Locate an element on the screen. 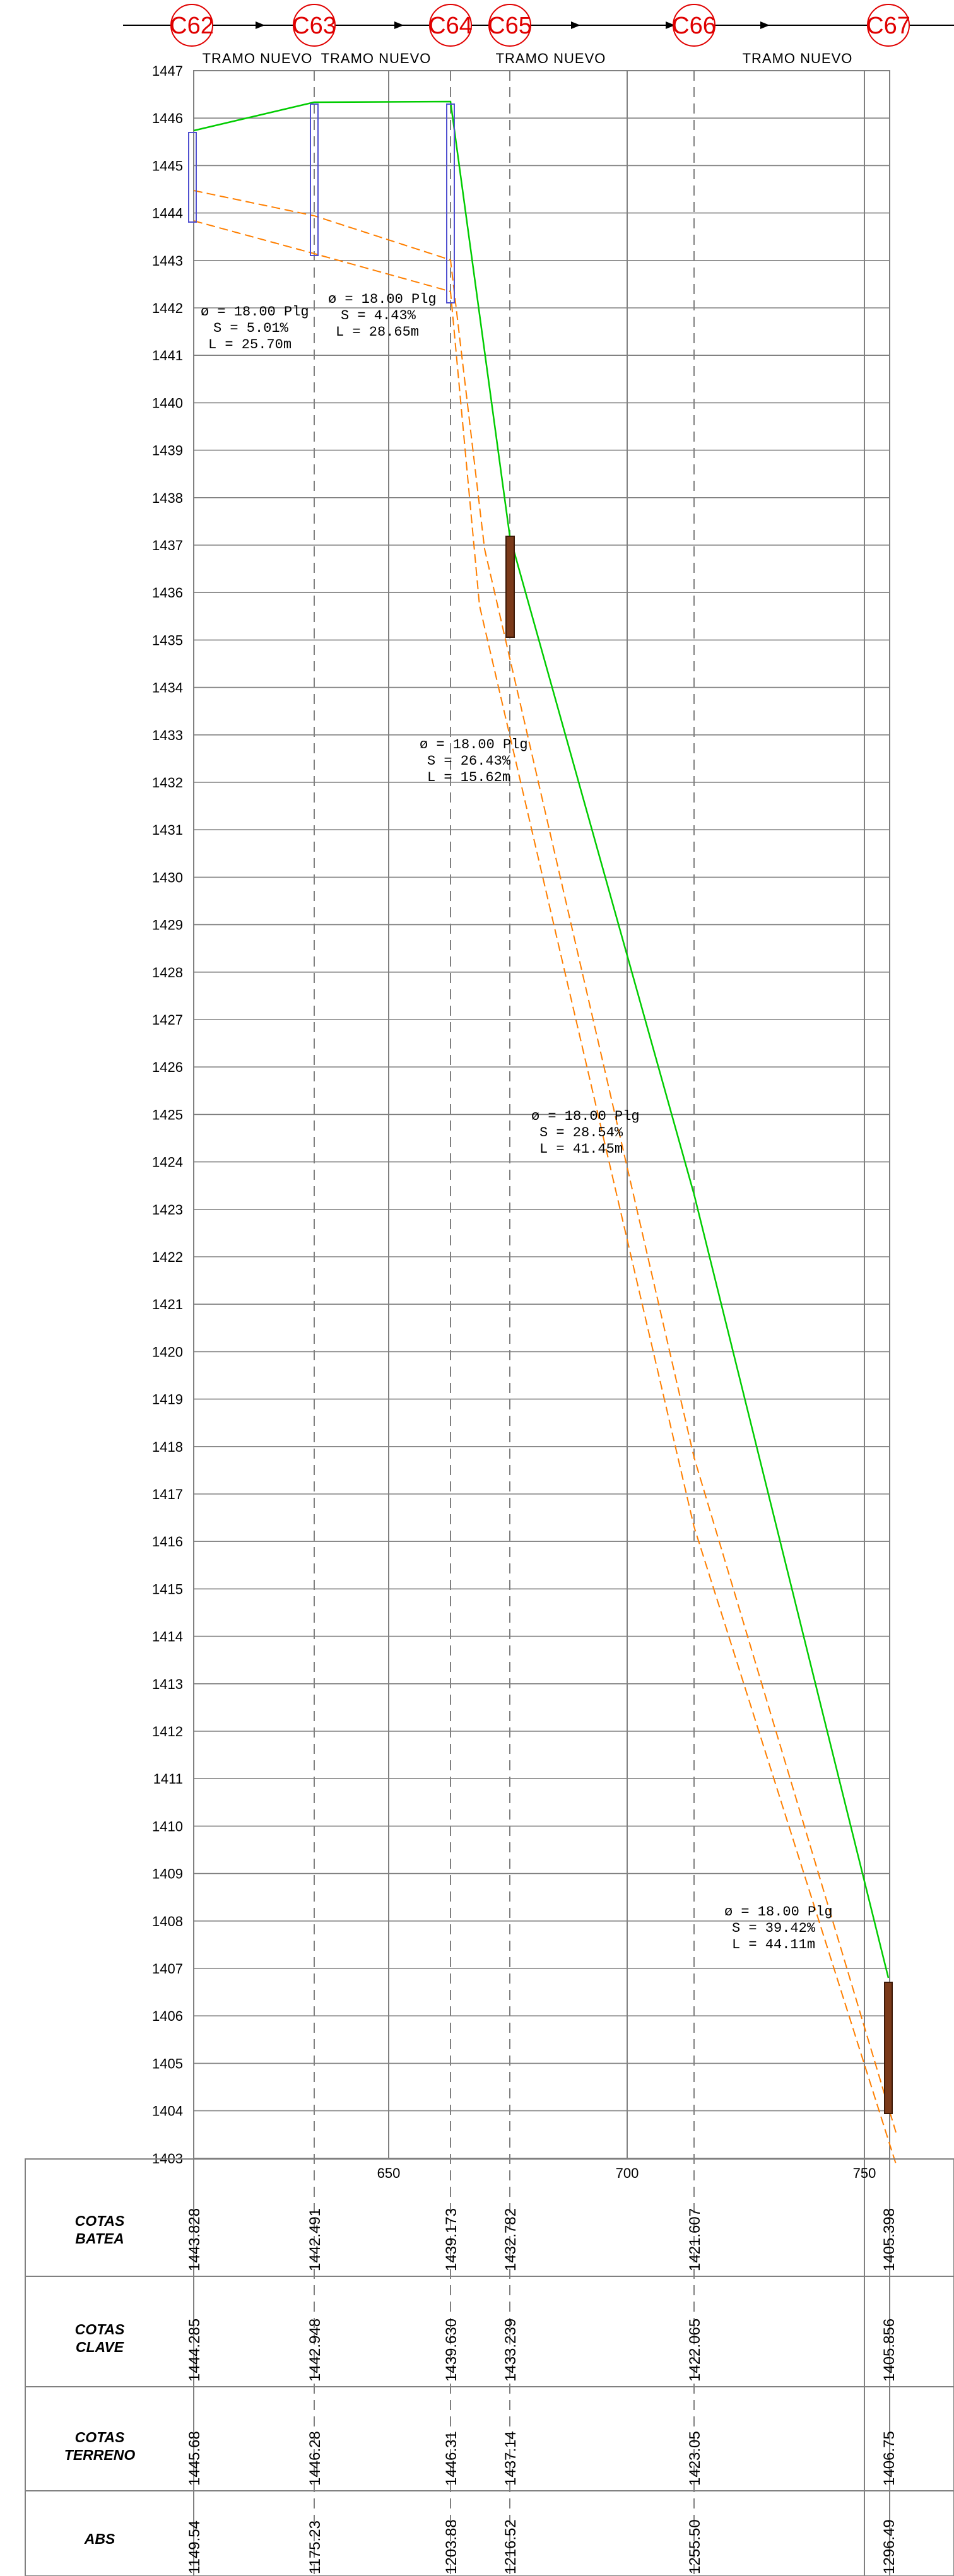 The height and width of the screenshot is (2576, 954). elevation-tick-label: 1426 is located at coordinates (167, 1067).